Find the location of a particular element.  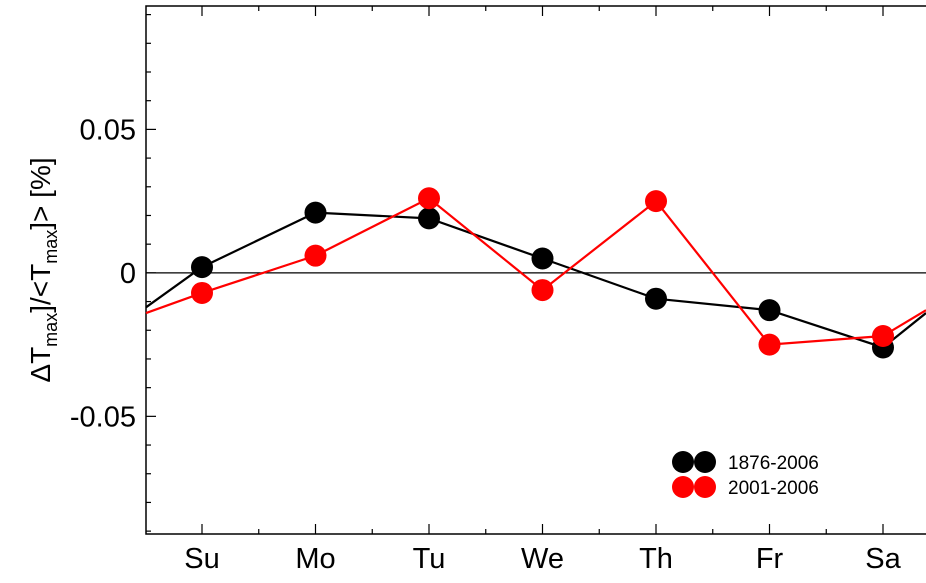

x-tick-label: We is located at coordinates (542, 559).